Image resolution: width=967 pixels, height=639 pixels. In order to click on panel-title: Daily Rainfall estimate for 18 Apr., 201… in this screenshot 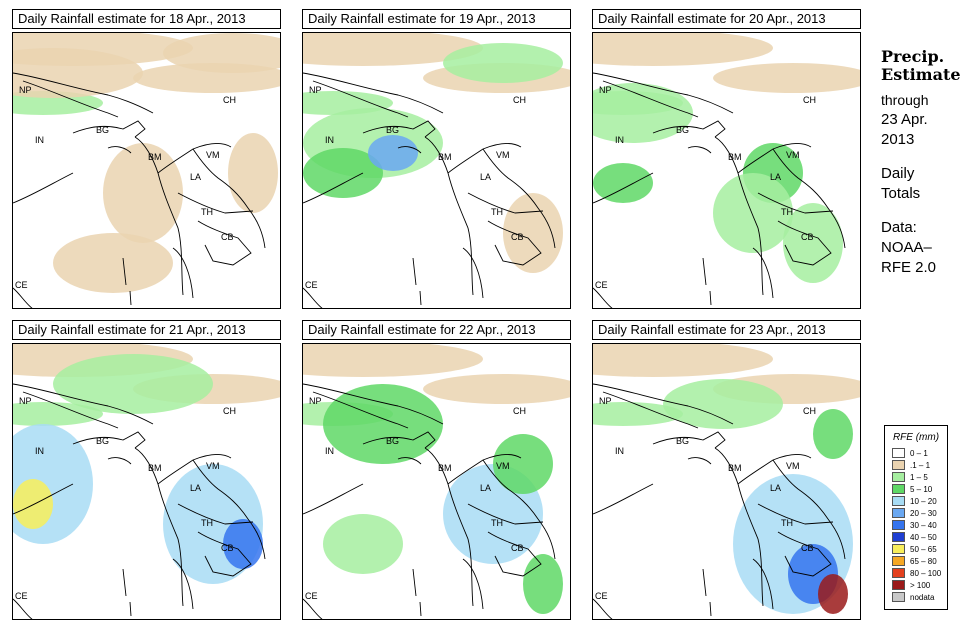, I will do `click(146, 19)`.